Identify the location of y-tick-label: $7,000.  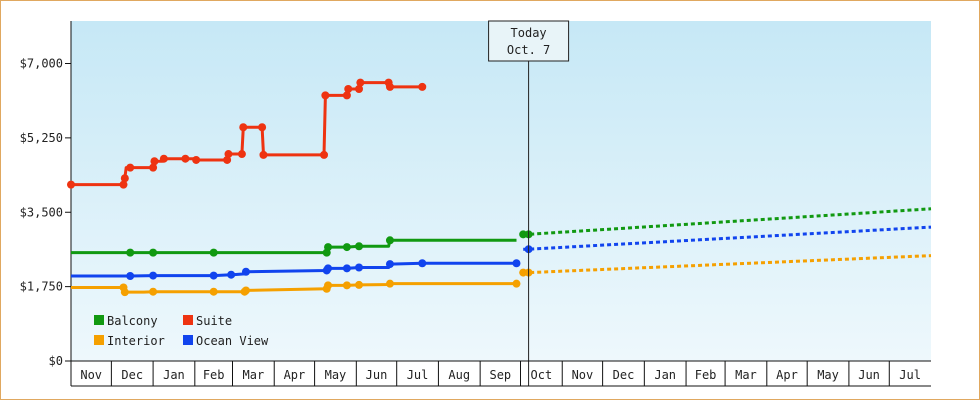
(41, 64).